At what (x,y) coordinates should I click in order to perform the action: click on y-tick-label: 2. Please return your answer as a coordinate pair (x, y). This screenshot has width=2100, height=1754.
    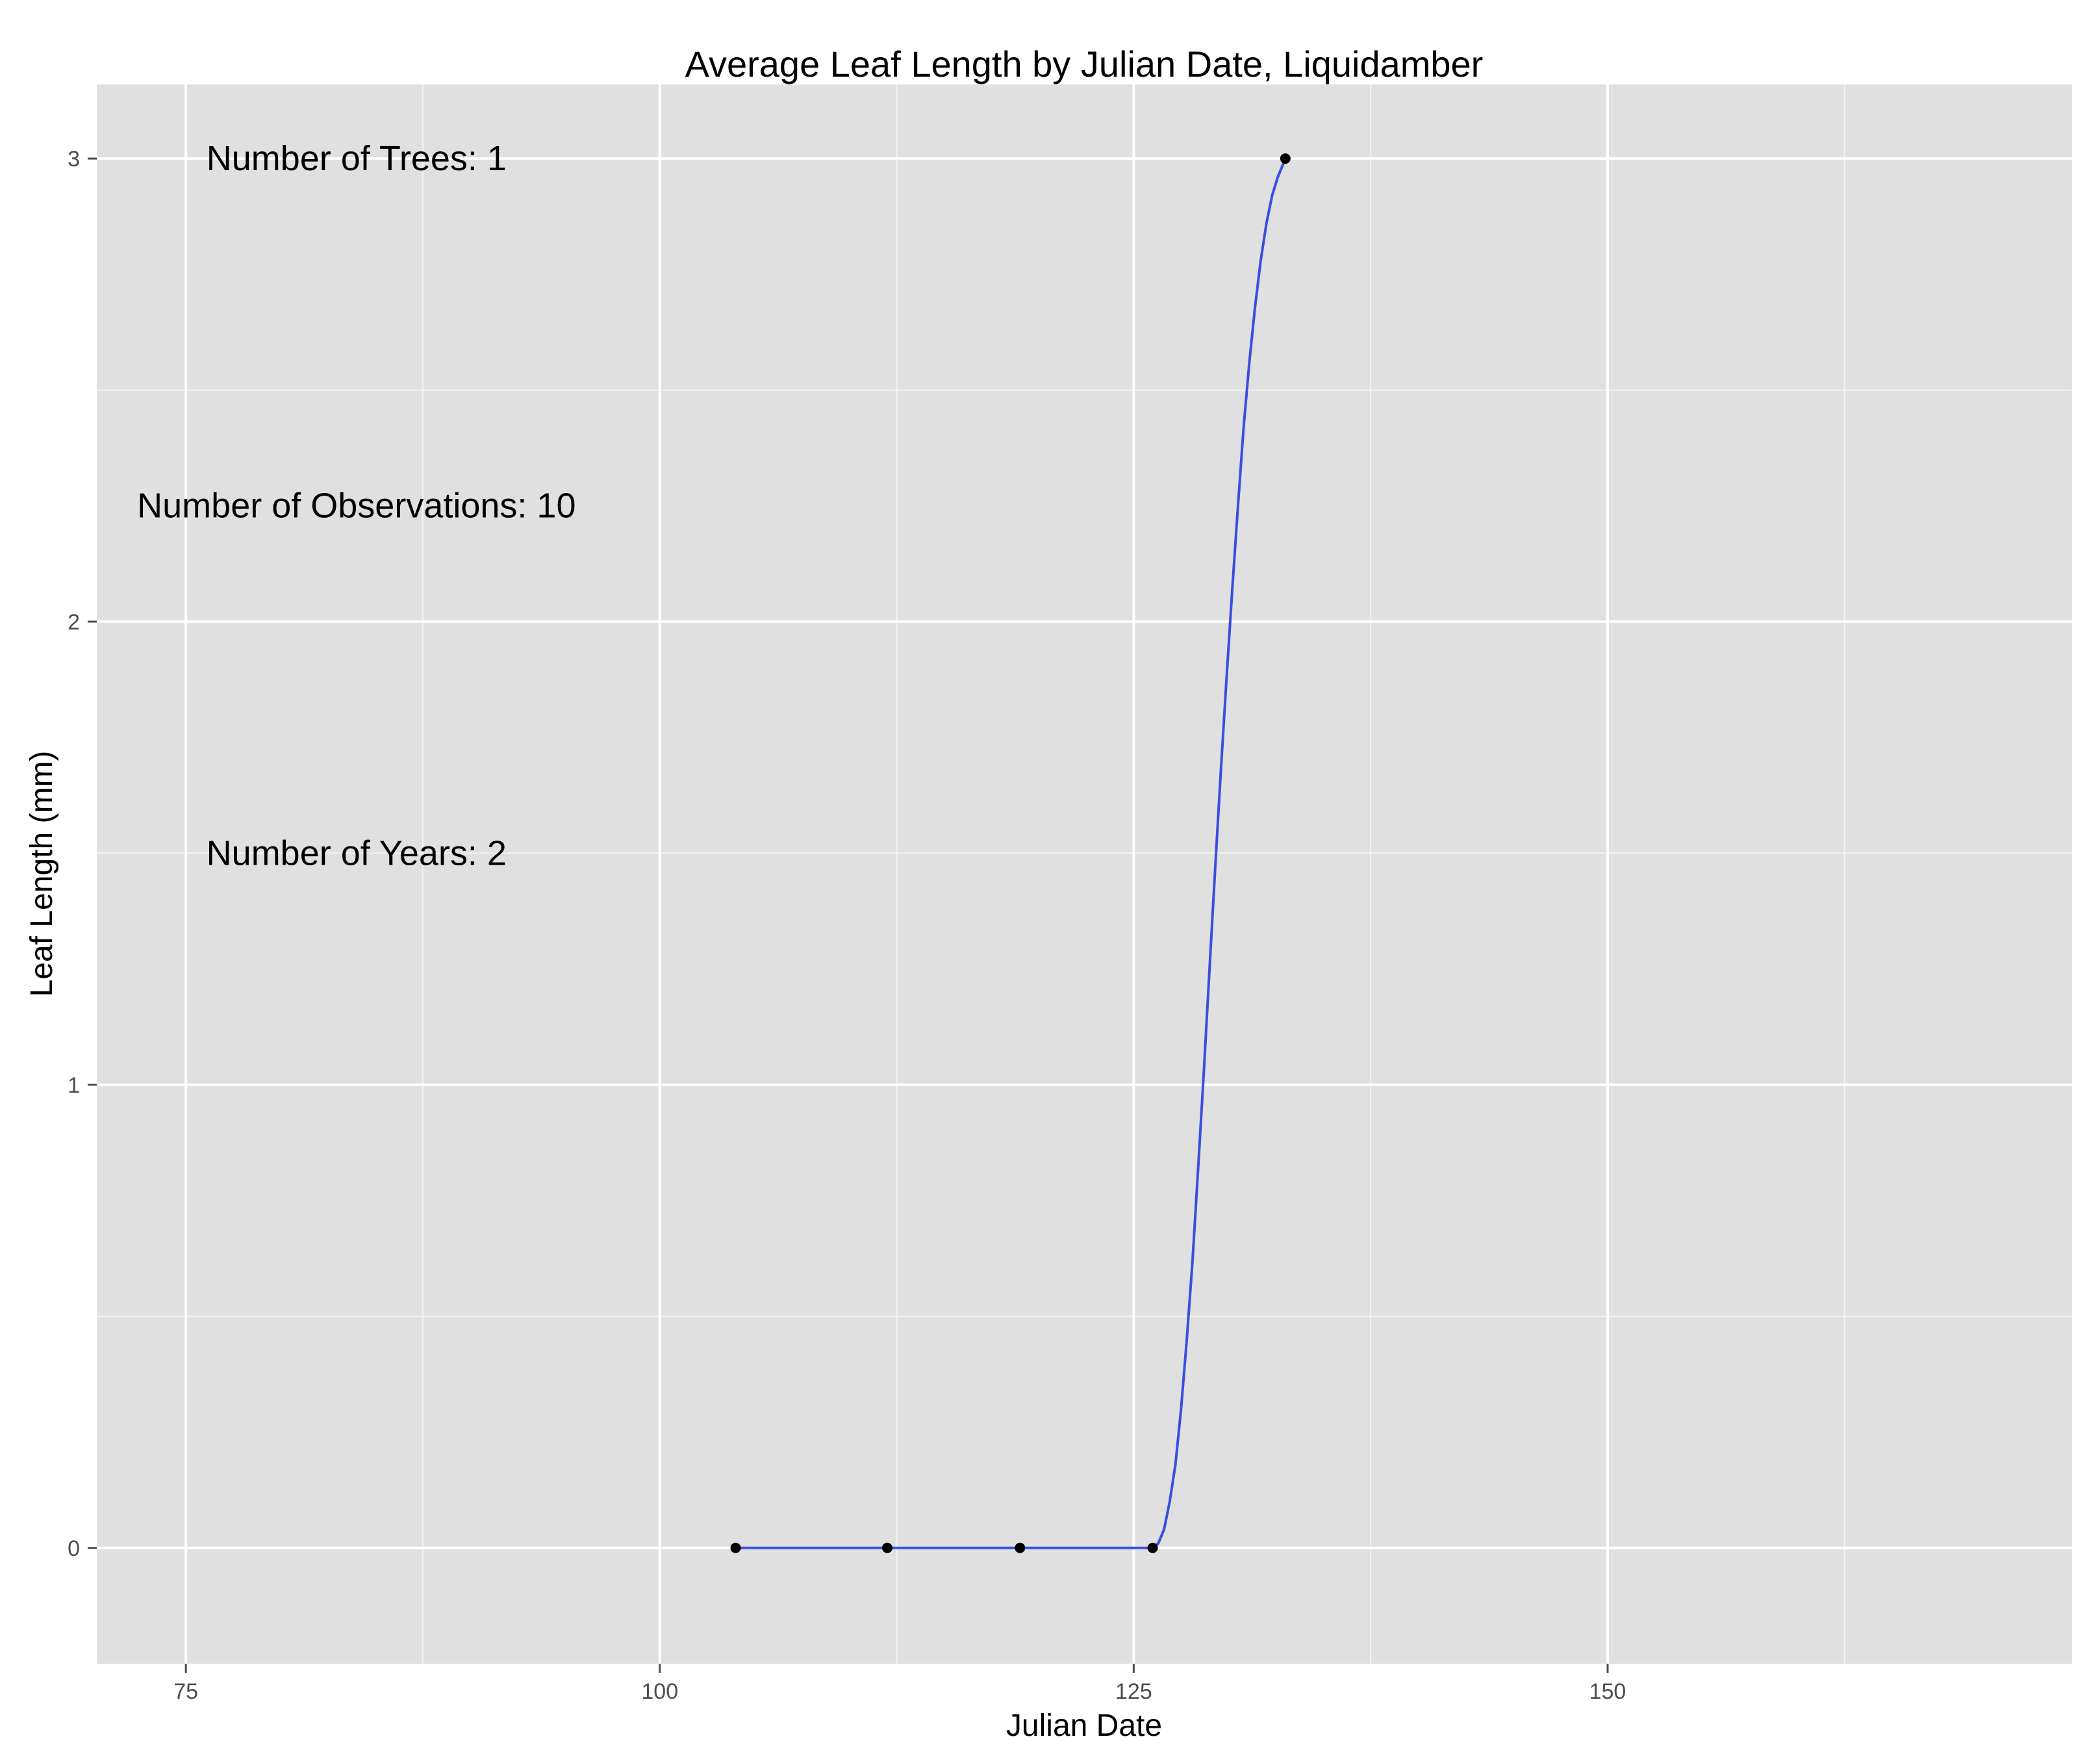
    Looking at the image, I should click on (74, 622).